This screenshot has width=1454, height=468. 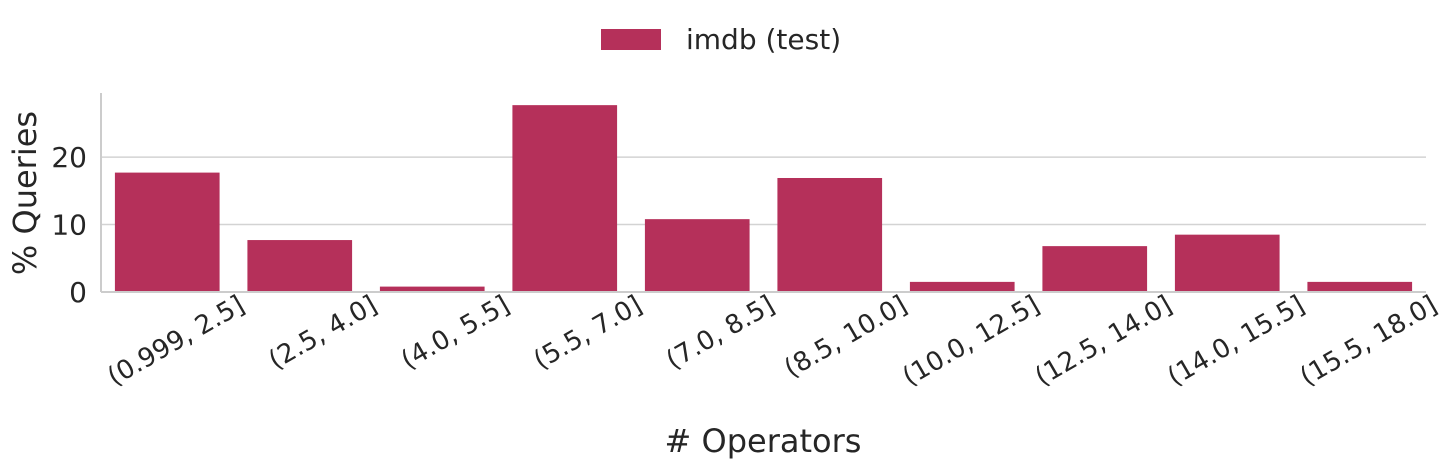 I want to click on x-tick-label: (15.5, 18.0], so click(x=1368, y=341).